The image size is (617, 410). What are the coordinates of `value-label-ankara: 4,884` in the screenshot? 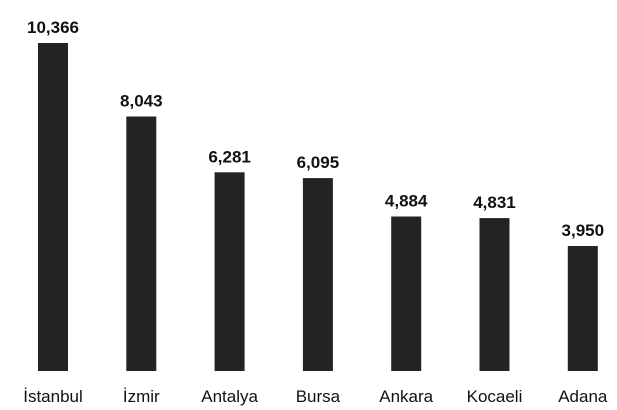 It's located at (406, 201).